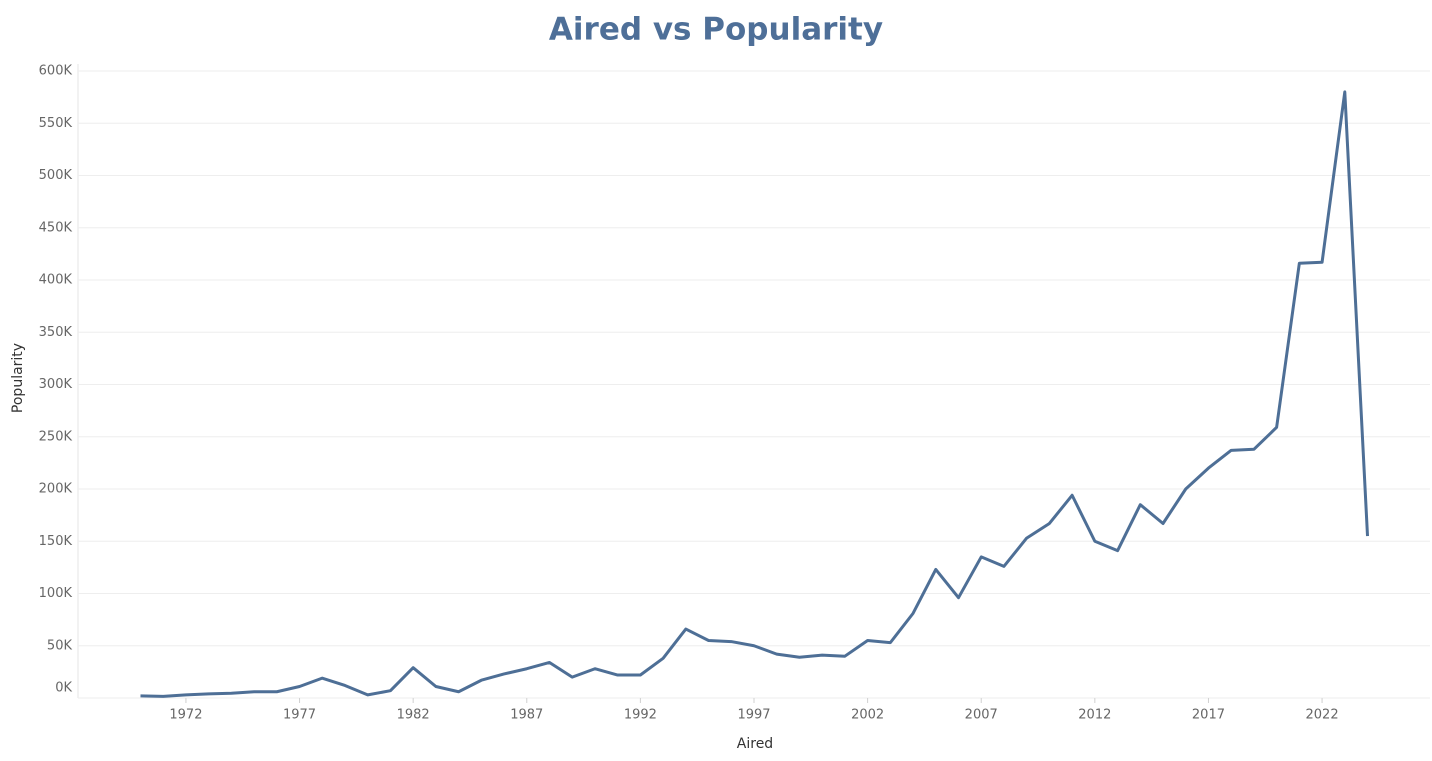 The height and width of the screenshot is (761, 1432). I want to click on y-tick-label: 0K, so click(63, 688).